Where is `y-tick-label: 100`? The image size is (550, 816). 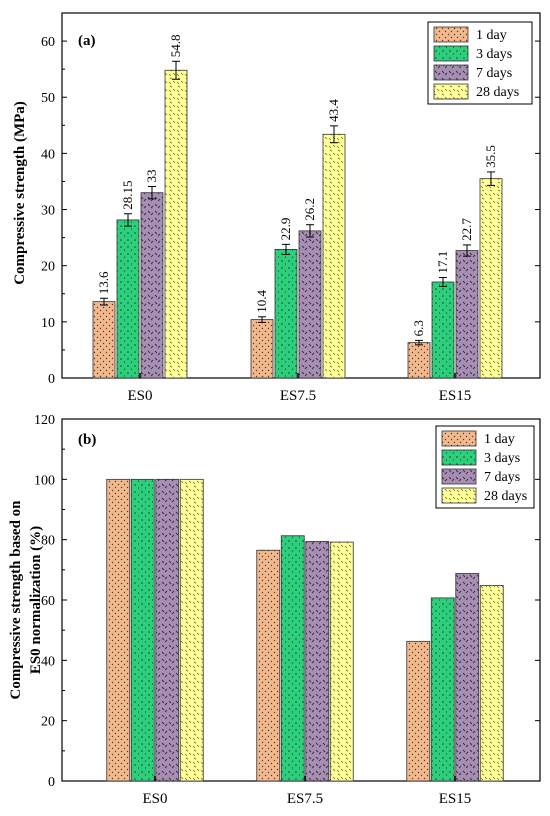 y-tick-label: 100 is located at coordinates (44, 480).